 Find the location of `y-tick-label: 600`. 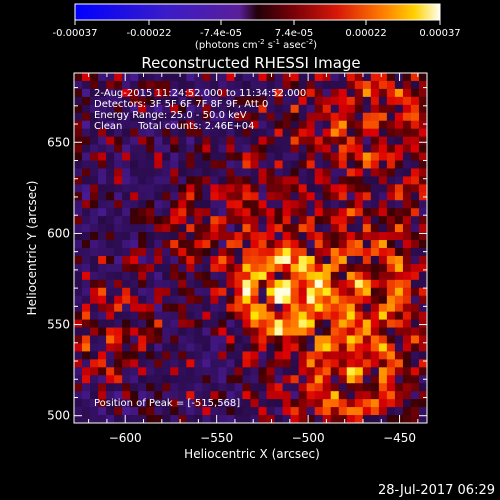

y-tick-label: 600 is located at coordinates (58, 233).